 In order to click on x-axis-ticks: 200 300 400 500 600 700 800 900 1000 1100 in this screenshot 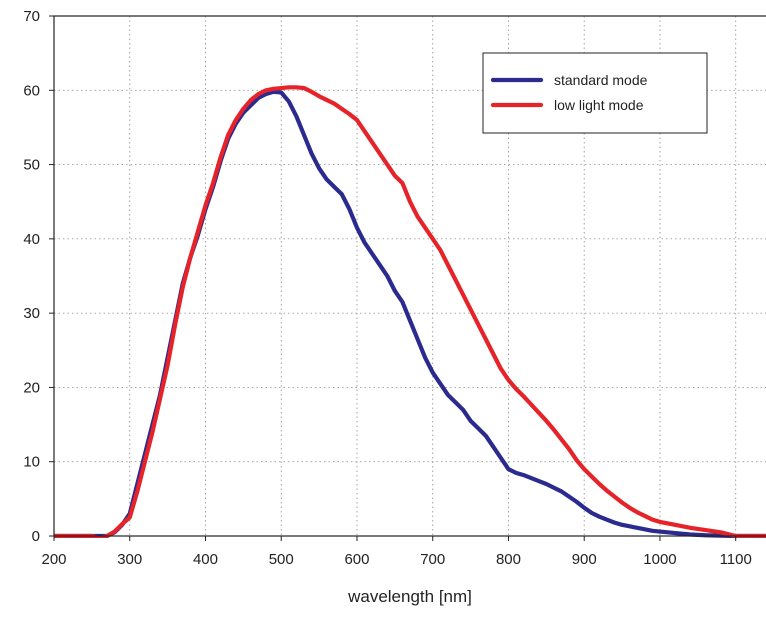, I will do `click(396, 552)`.